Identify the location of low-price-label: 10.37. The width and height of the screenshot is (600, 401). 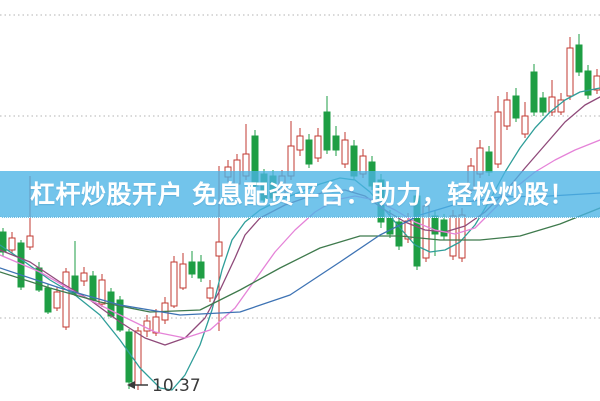
(176, 386).